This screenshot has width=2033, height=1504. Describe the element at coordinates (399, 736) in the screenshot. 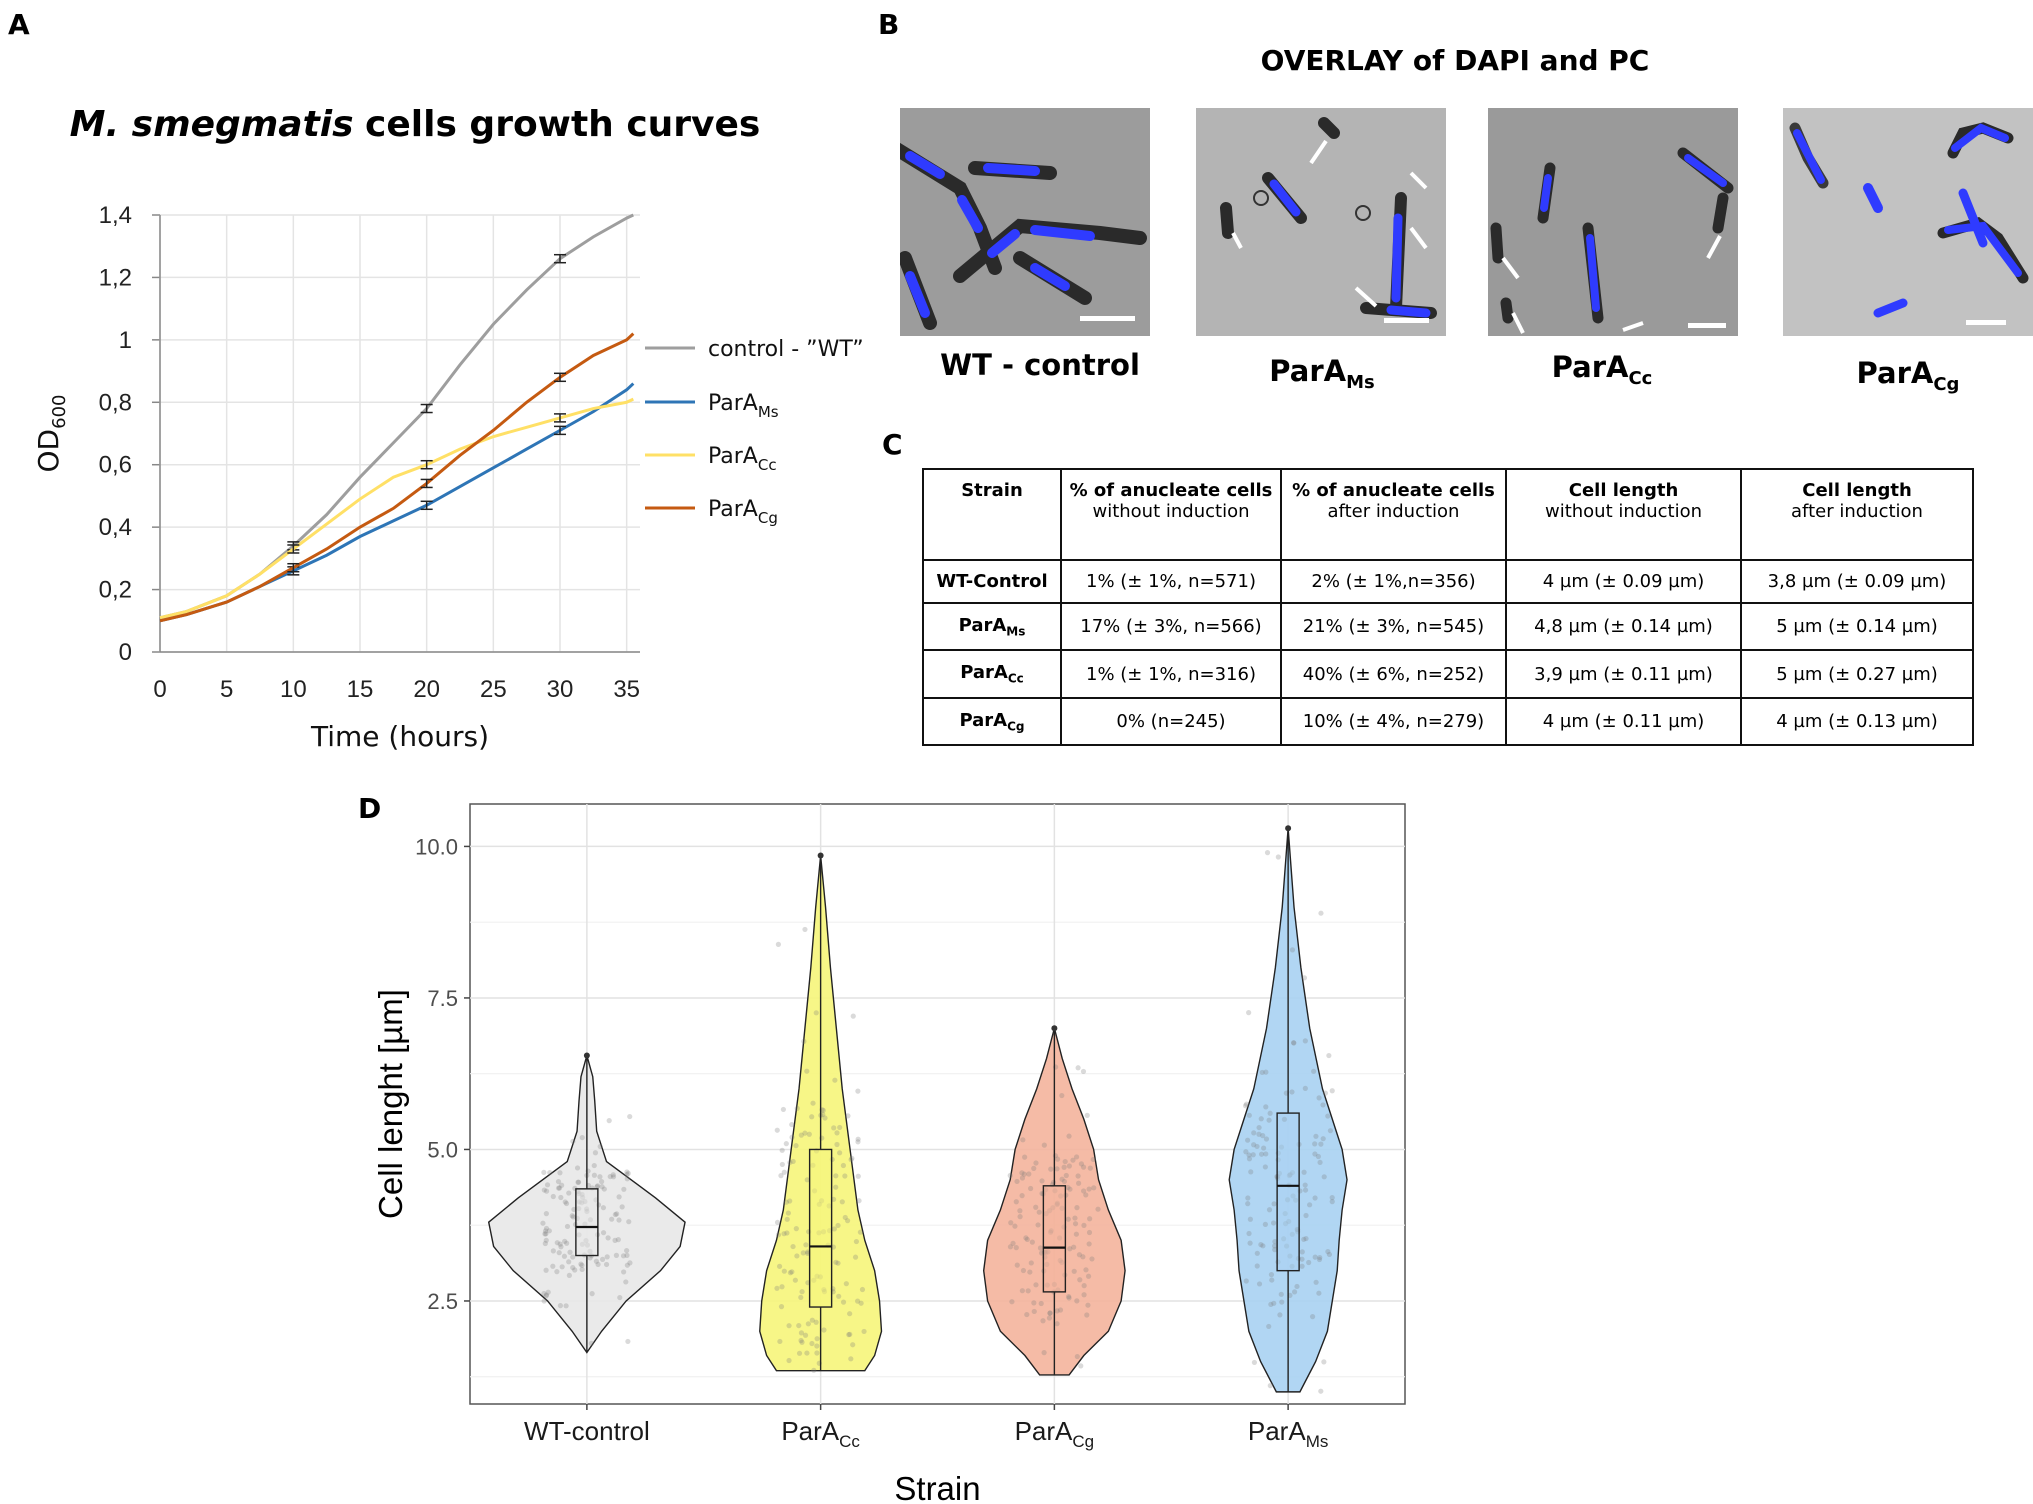

I see `x-axis-label: Time (hours)` at that location.